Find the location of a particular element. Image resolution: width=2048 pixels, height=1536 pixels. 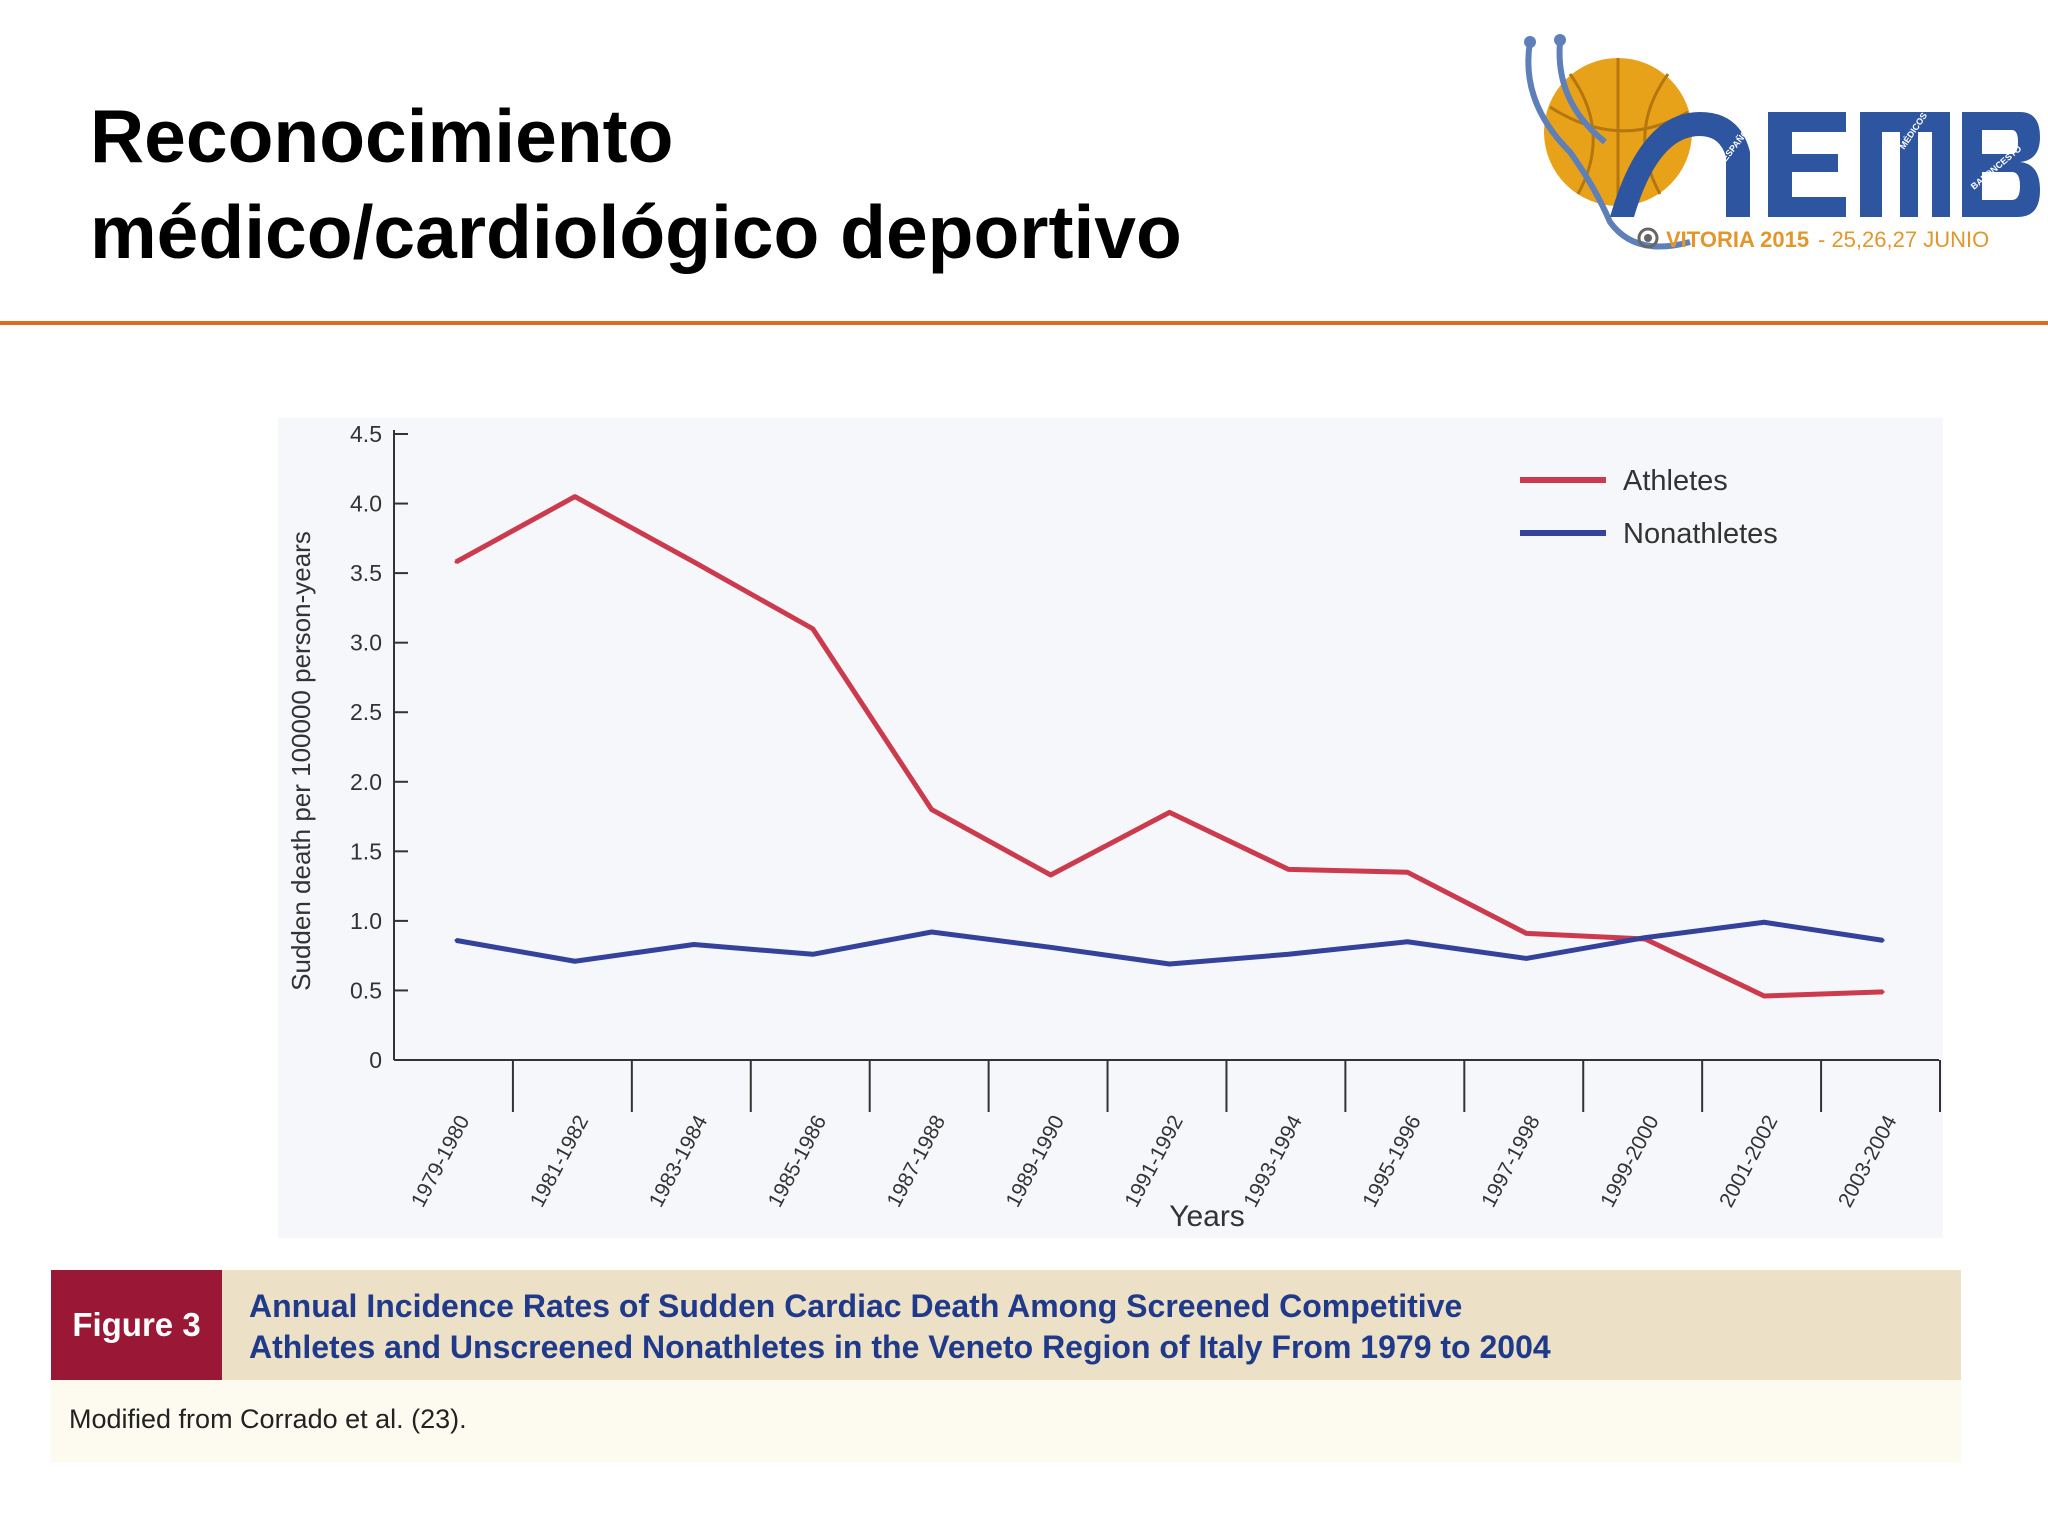

figure-source: Modified from Corrado et al. (23). is located at coordinates (268, 1419).